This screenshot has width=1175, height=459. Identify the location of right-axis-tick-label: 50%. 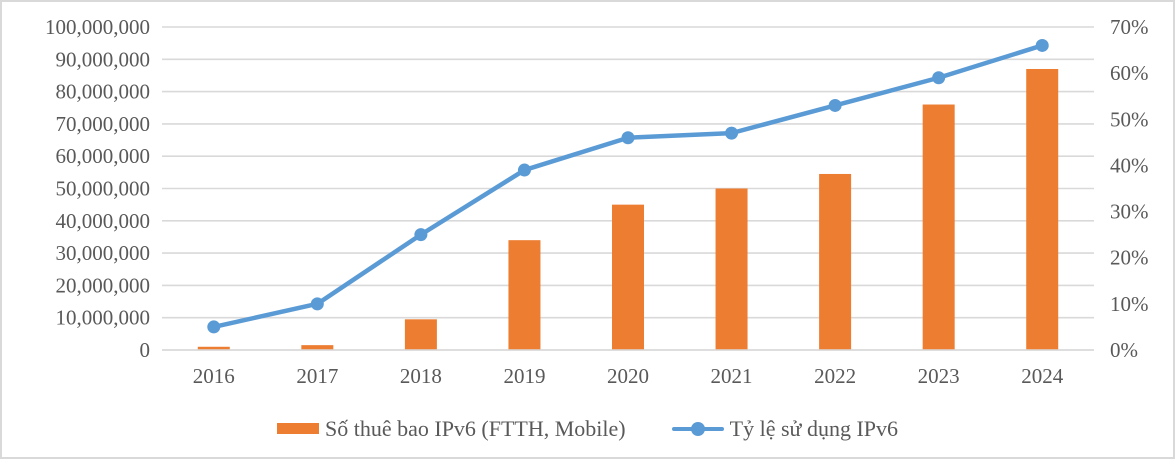
(1129, 119).